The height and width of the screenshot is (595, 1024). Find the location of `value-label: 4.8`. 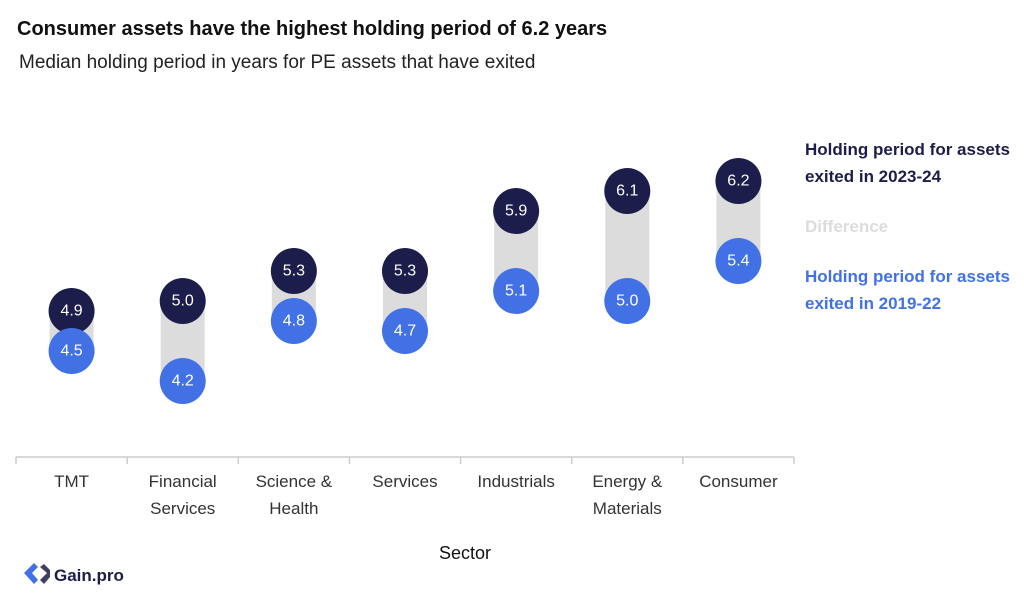

value-label: 4.8 is located at coordinates (294, 321).